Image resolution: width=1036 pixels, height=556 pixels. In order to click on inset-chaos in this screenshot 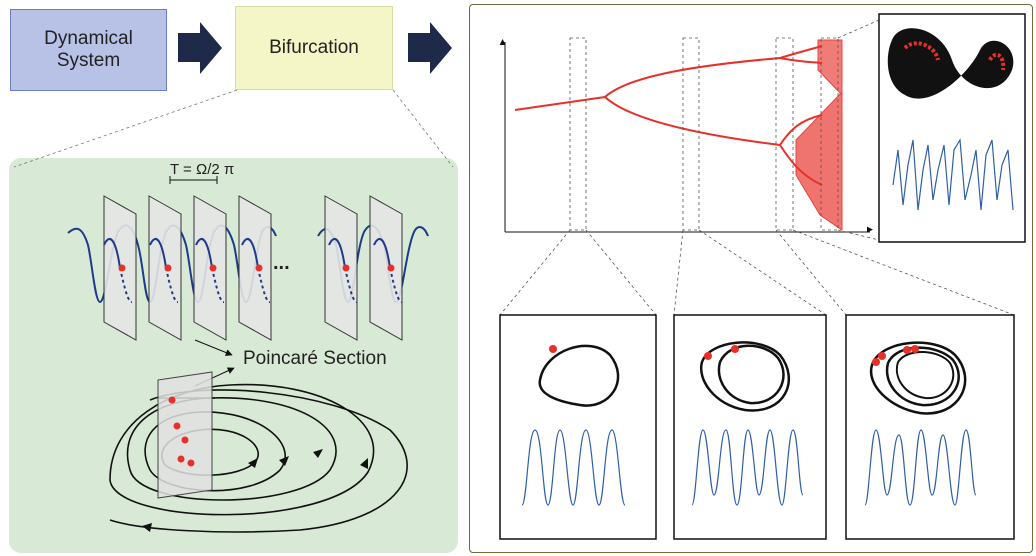, I will do `click(952, 128)`.